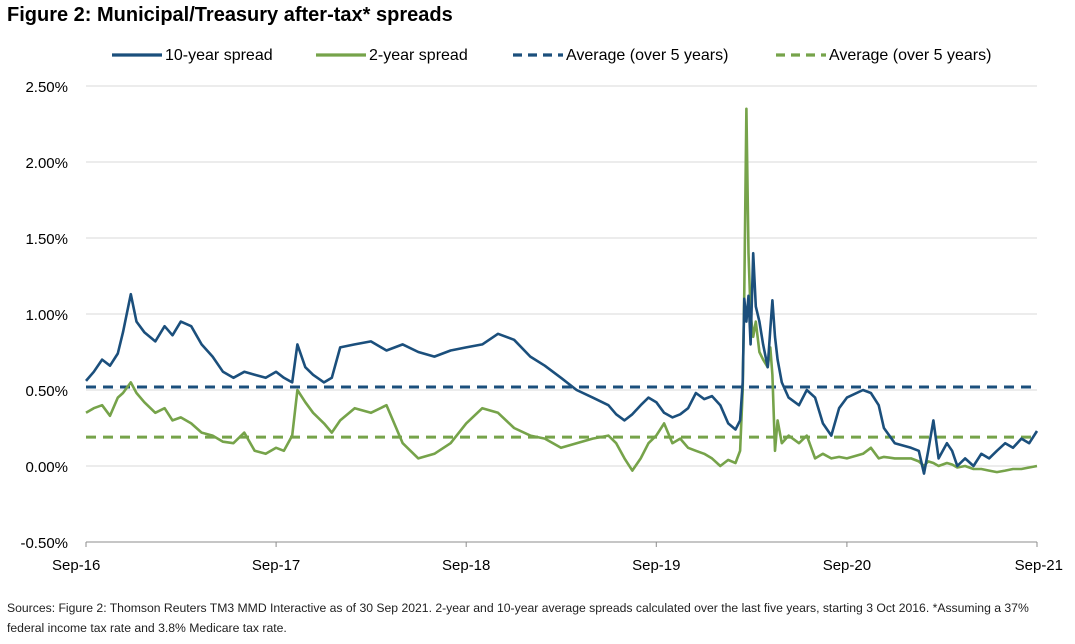 Image resolution: width=1075 pixels, height=644 pixels. I want to click on x-tick-label: Sep-18, so click(466, 565).